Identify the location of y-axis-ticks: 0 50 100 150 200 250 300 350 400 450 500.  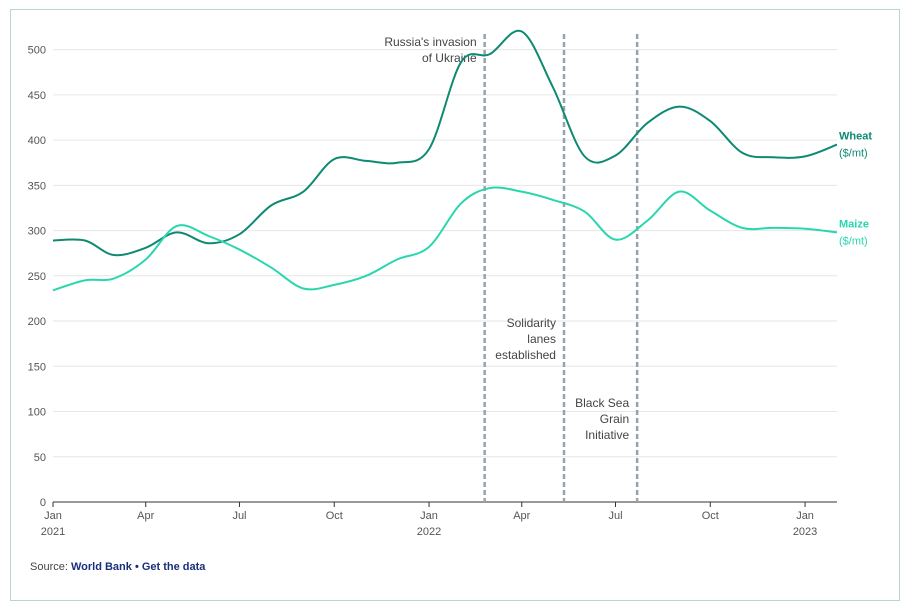
(37, 277).